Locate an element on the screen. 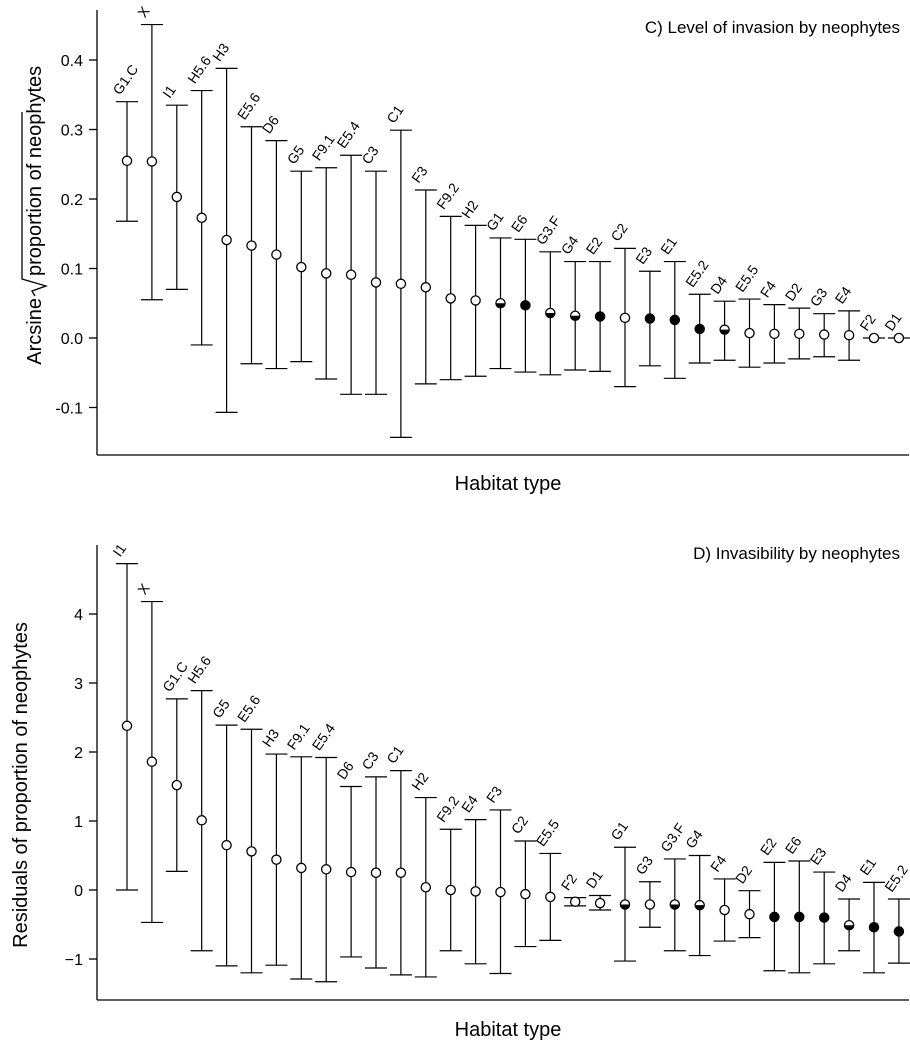 Image resolution: width=910 pixels, height=1048 pixels. category-label: H5.6 is located at coordinates (199, 70).